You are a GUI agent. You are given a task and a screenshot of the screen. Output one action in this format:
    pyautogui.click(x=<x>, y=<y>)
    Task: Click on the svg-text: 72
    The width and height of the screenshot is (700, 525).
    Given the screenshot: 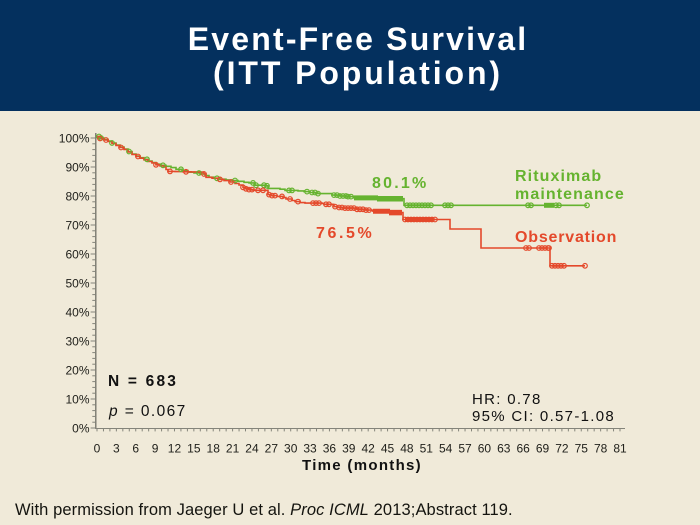 What is the action you would take?
    pyautogui.click(x=562, y=449)
    